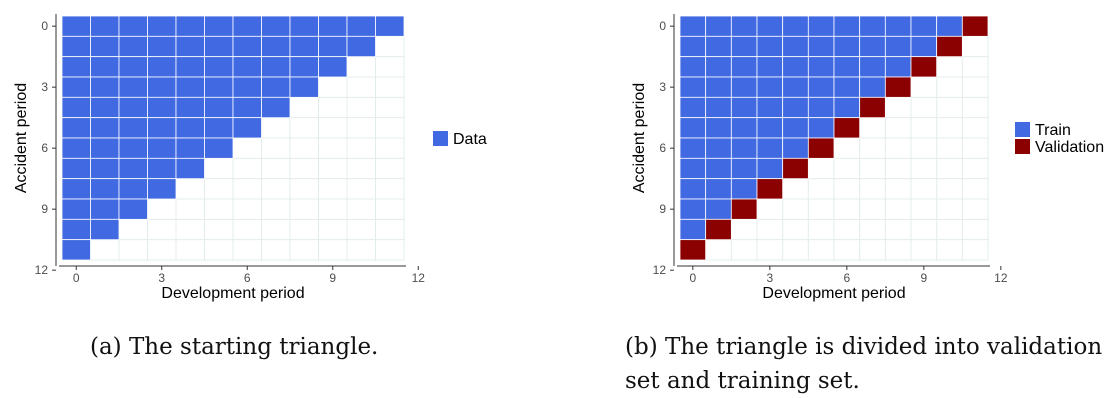 This screenshot has height=398, width=1118. I want to click on cell-train-a6-d4, so click(795, 148).